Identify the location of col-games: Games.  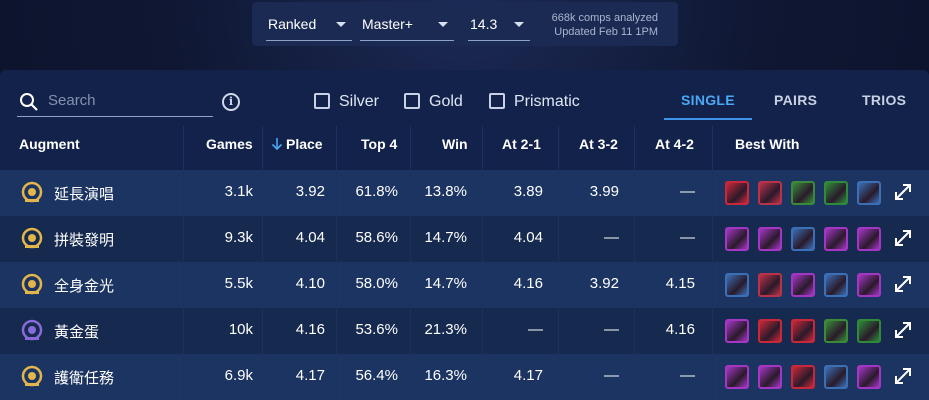
(229, 144).